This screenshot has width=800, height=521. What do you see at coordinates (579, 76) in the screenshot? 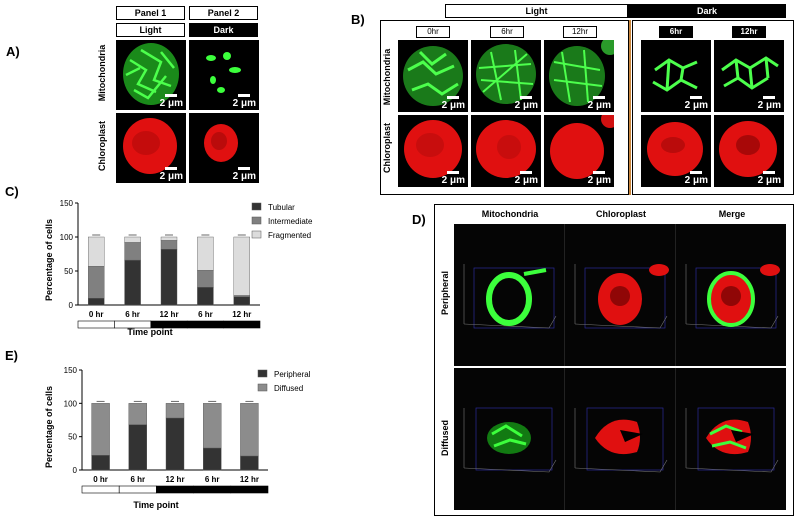
I see `panel-b-light-12hr-mitochondria-image: 2 μm` at bounding box center [579, 76].